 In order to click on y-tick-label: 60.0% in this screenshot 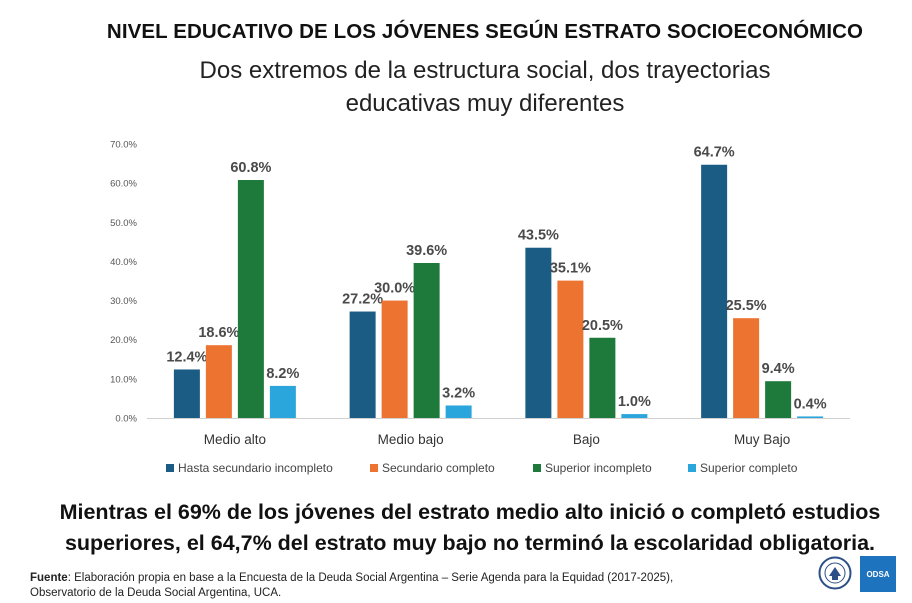, I will do `click(123, 184)`.